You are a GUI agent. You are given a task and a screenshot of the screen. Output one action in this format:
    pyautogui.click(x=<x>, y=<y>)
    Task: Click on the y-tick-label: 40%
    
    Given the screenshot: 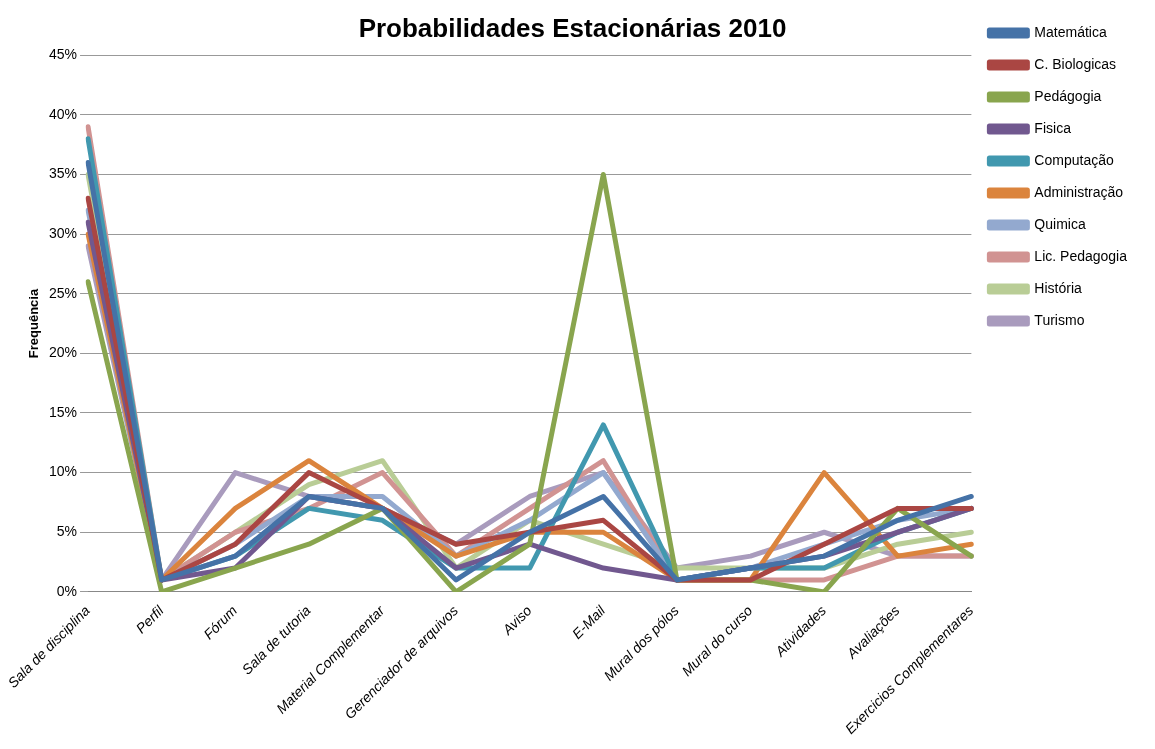 What is the action you would take?
    pyautogui.click(x=63, y=113)
    